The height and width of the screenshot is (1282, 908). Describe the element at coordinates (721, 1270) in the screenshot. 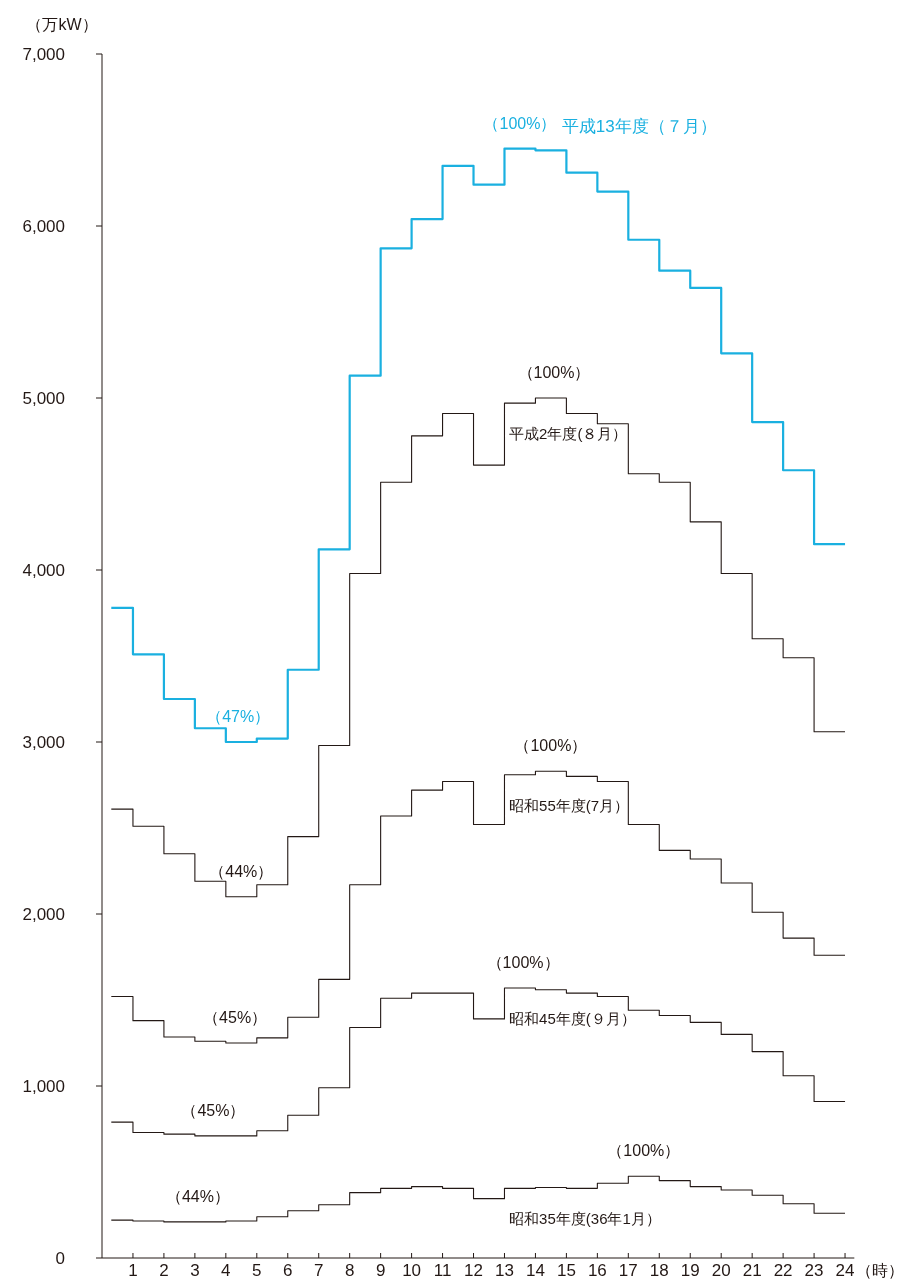

I see `x-tick-label: 20` at that location.